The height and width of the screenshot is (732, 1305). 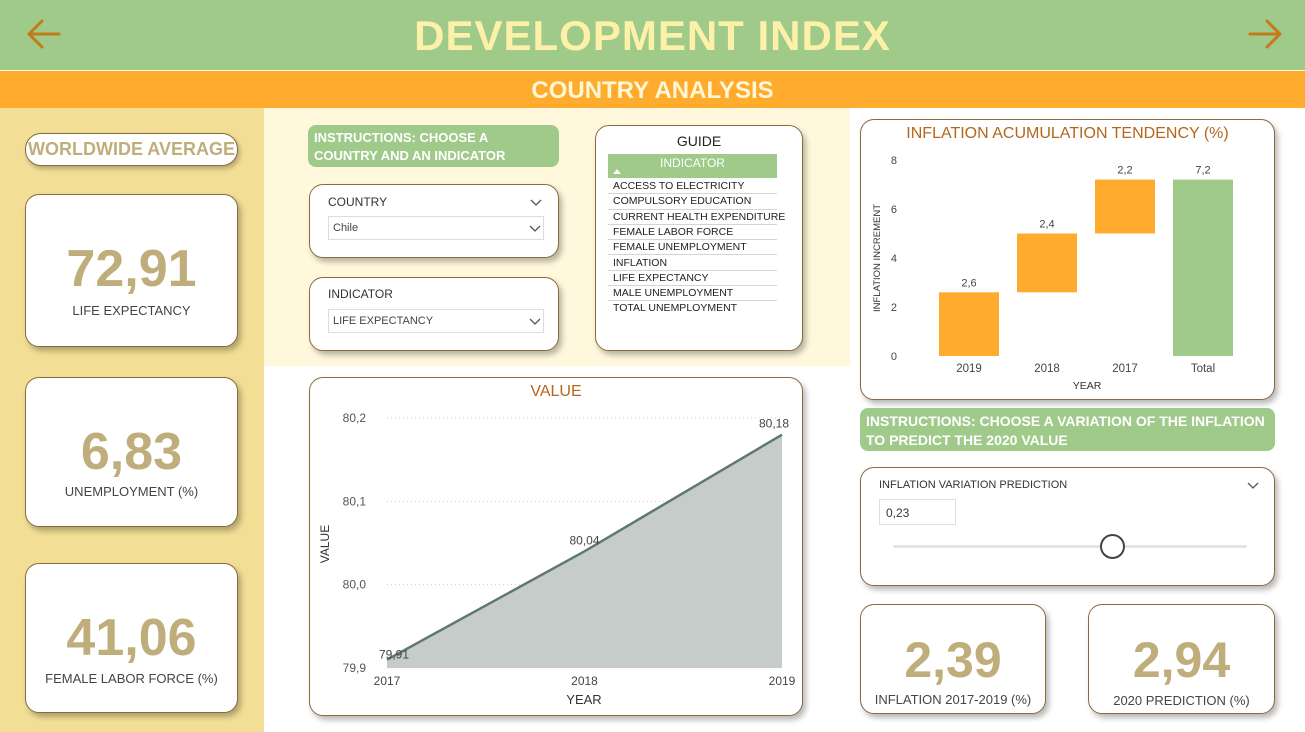 What do you see at coordinates (894, 210) in the screenshot?
I see `y-tick-label: 6` at bounding box center [894, 210].